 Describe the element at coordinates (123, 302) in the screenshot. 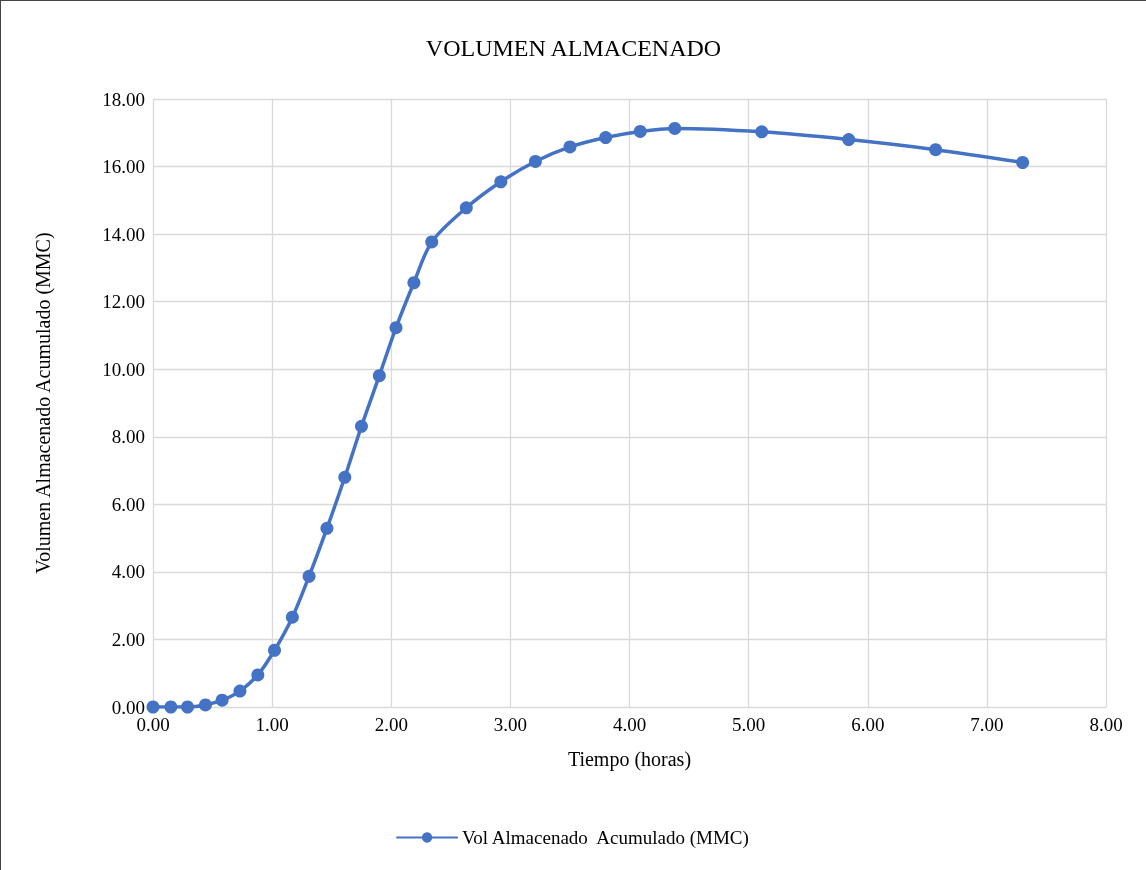

I see `y-tick-label: 12.00` at that location.